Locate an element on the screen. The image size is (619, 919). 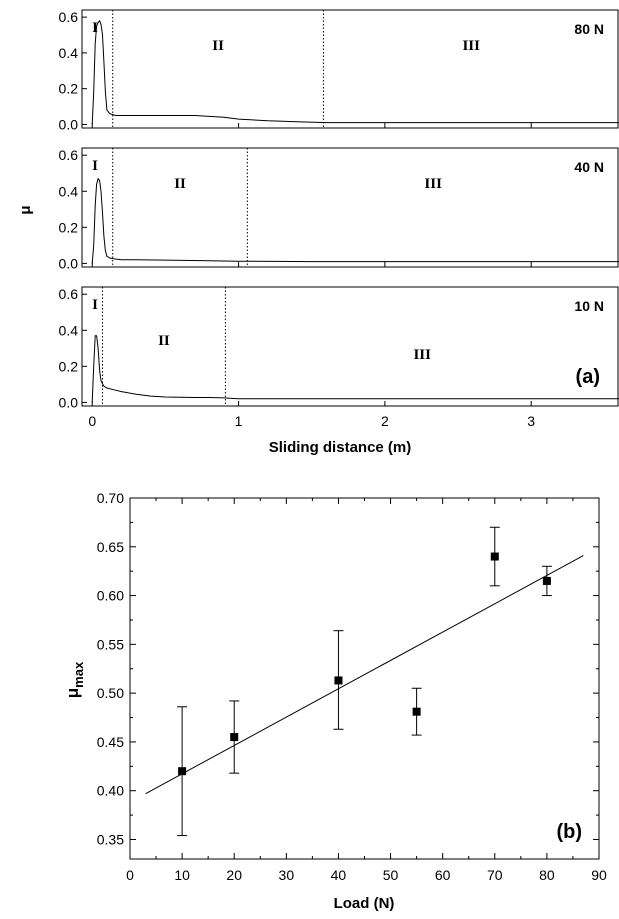
x-tick-label: 70 is located at coordinates (495, 875).